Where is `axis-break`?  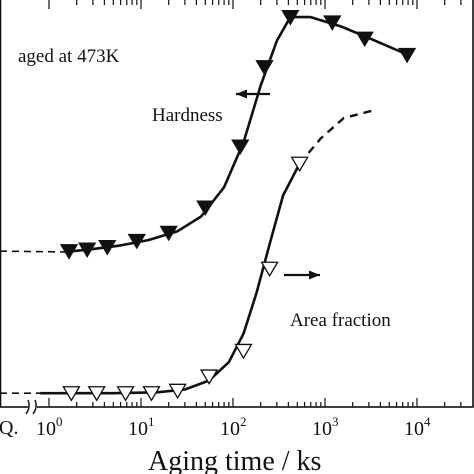
axis-break is located at coordinates (31, 407).